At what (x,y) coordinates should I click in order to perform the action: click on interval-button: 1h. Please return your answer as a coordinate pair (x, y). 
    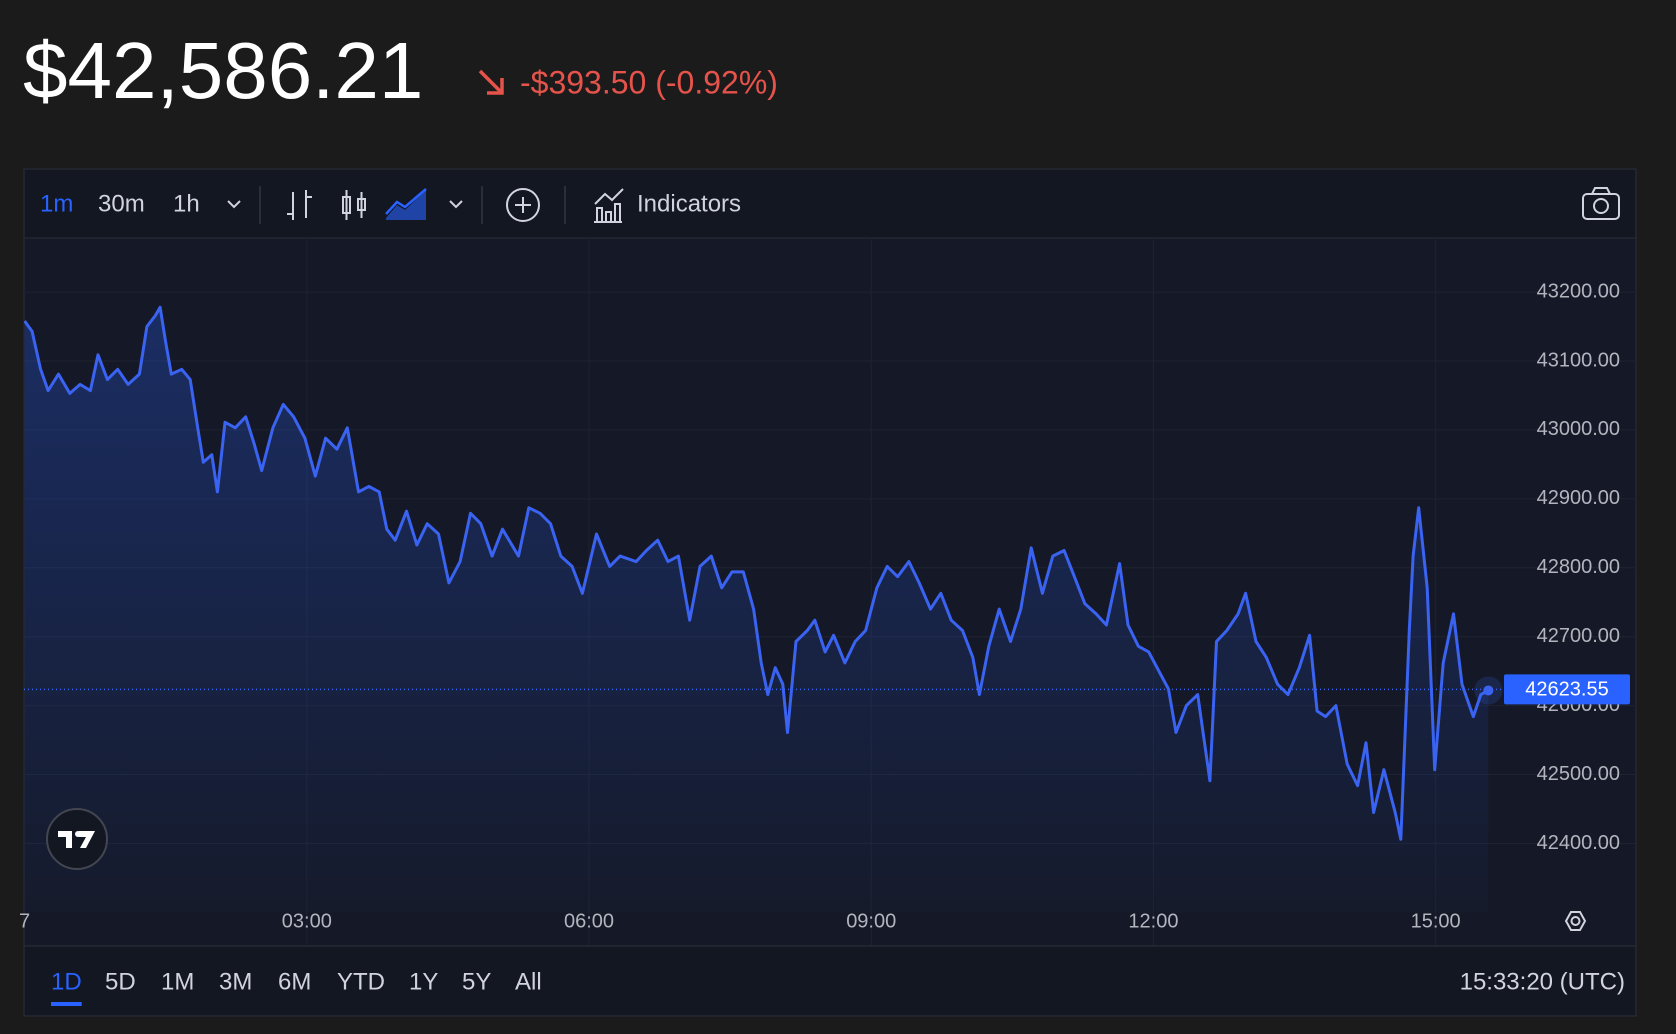
    Looking at the image, I should click on (186, 203).